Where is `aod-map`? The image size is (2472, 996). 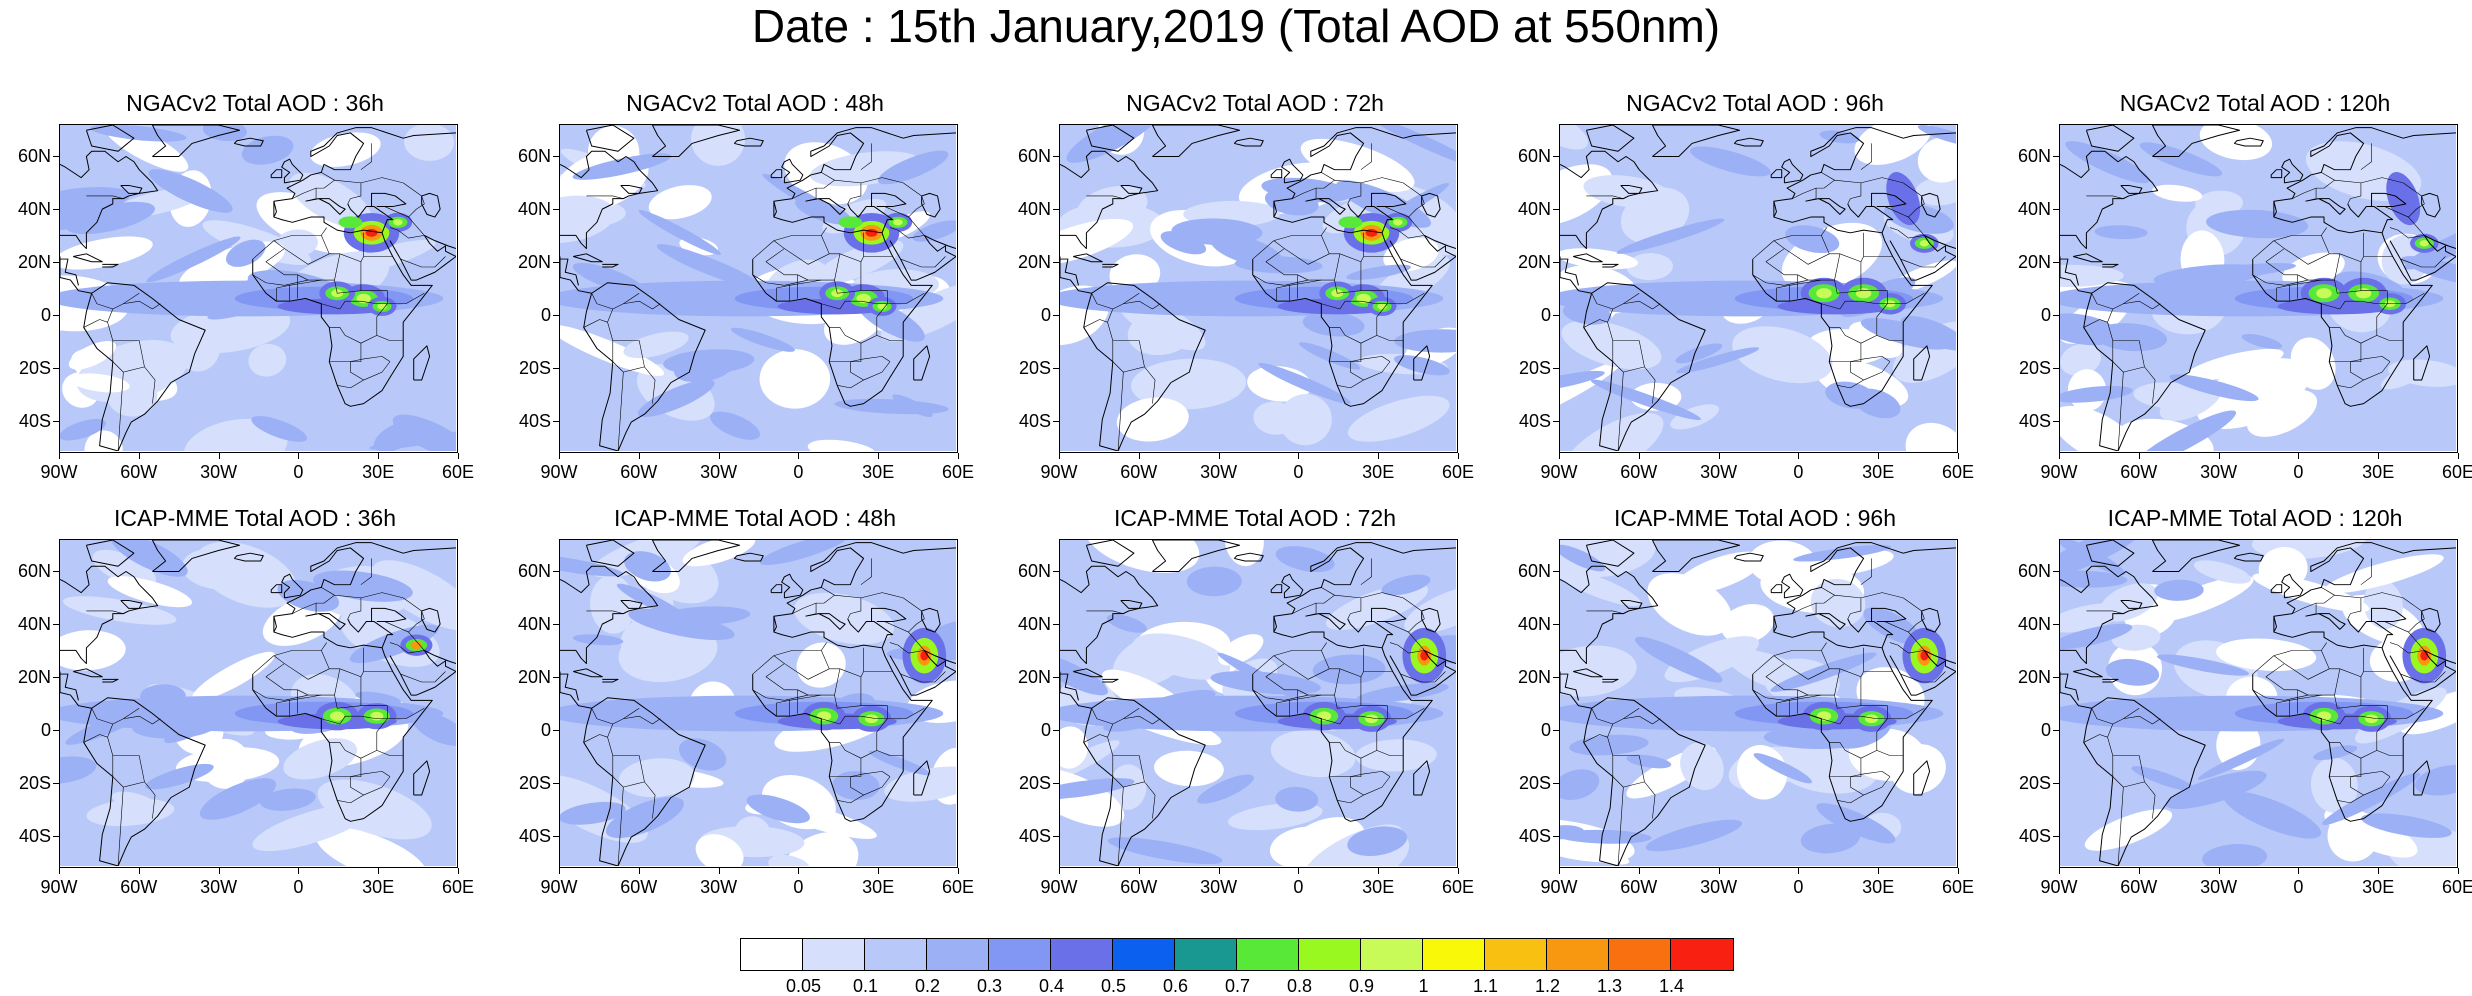 aod-map is located at coordinates (758, 288).